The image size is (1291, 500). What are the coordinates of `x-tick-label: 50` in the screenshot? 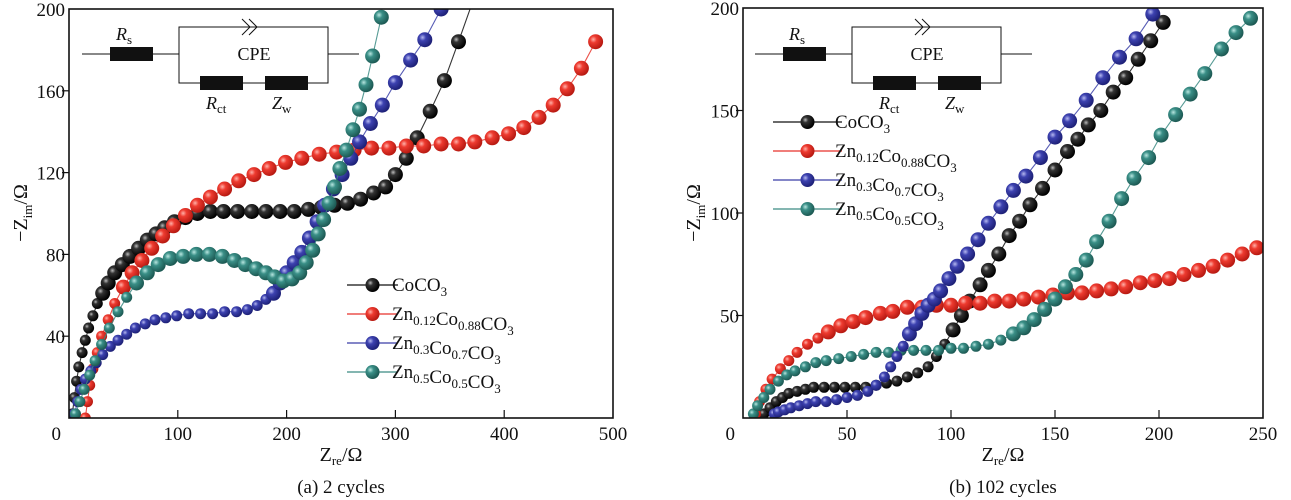 It's located at (847, 434).